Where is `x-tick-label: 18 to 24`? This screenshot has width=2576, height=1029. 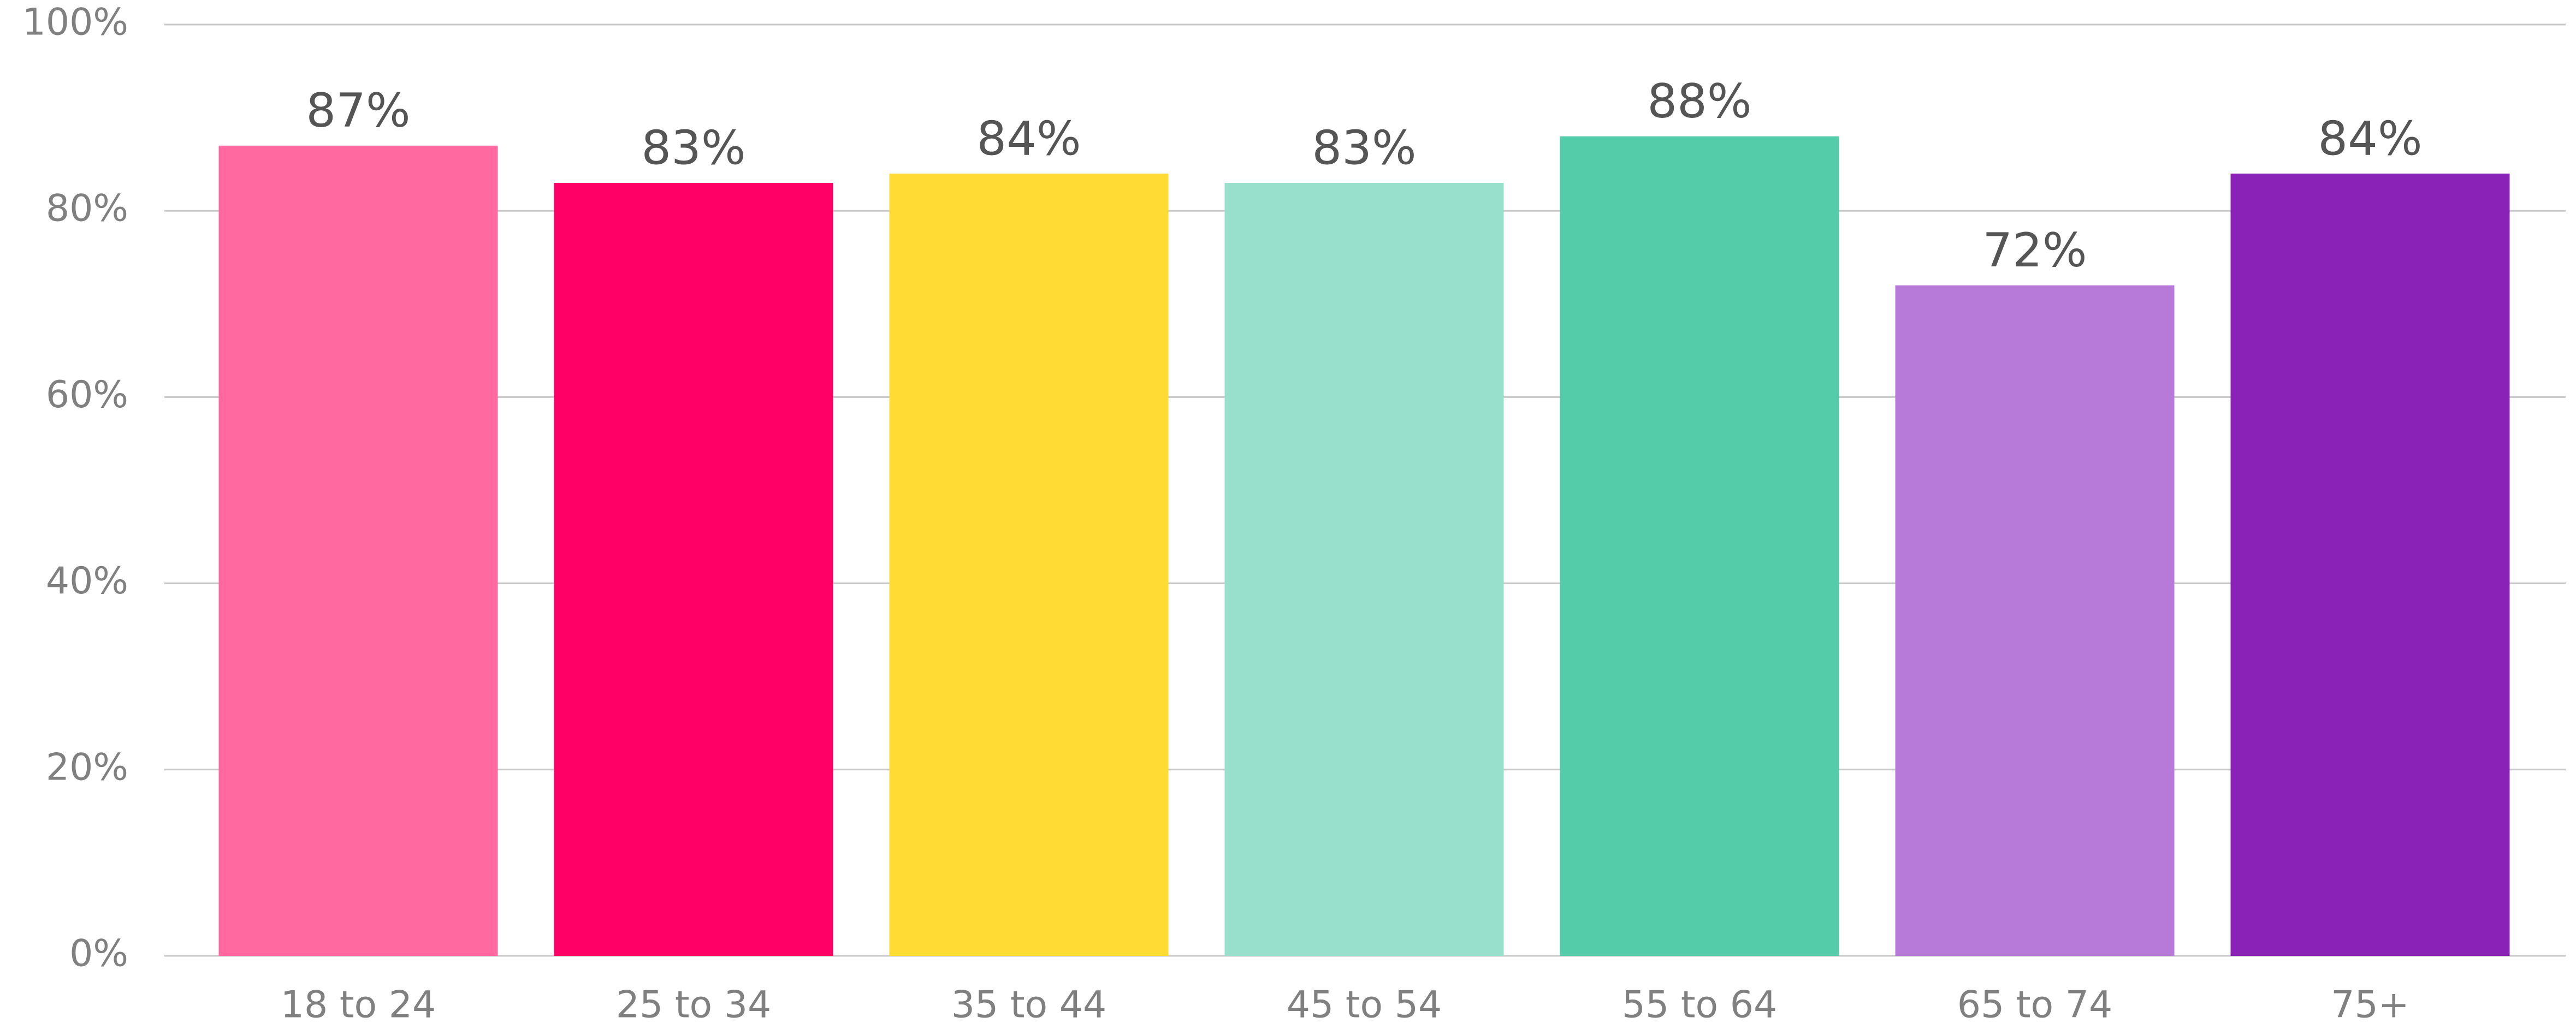 x-tick-label: 18 to 24 is located at coordinates (358, 1006).